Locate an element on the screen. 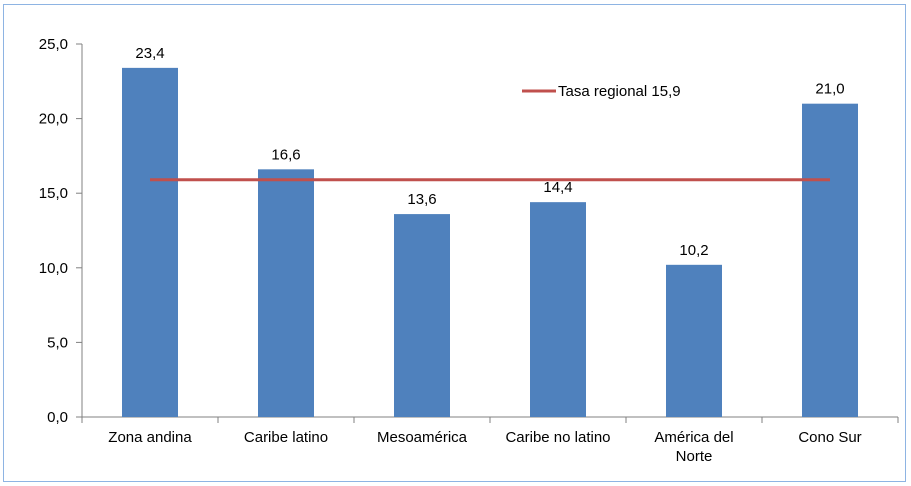  x-category-label: América del Norte is located at coordinates (693, 447).